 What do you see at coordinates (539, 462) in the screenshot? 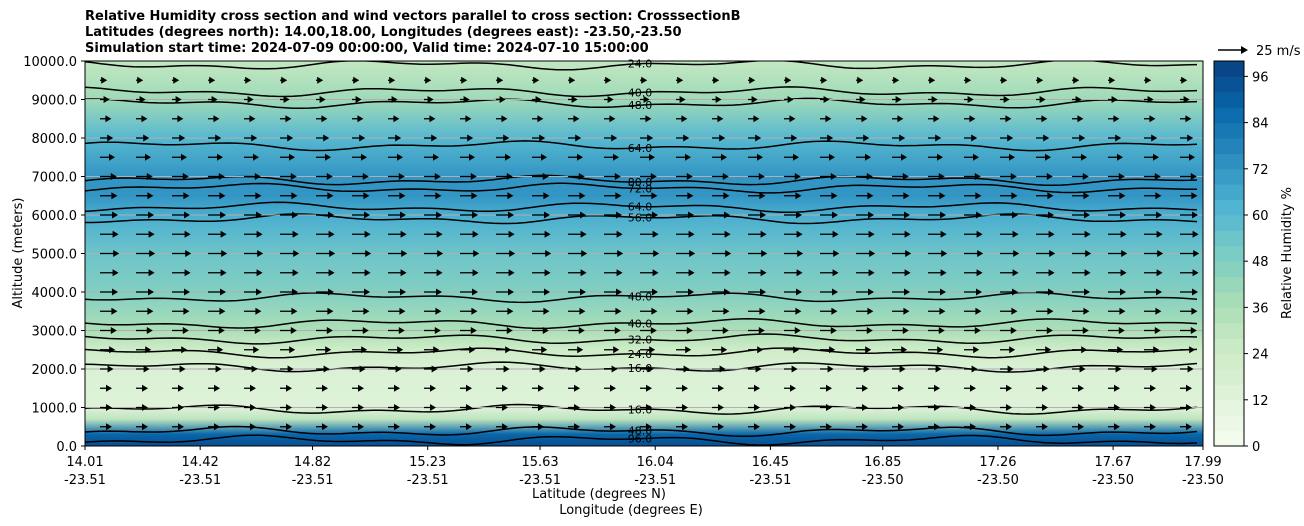
I see `x-tick-label-latitude: 15.63` at bounding box center [539, 462].